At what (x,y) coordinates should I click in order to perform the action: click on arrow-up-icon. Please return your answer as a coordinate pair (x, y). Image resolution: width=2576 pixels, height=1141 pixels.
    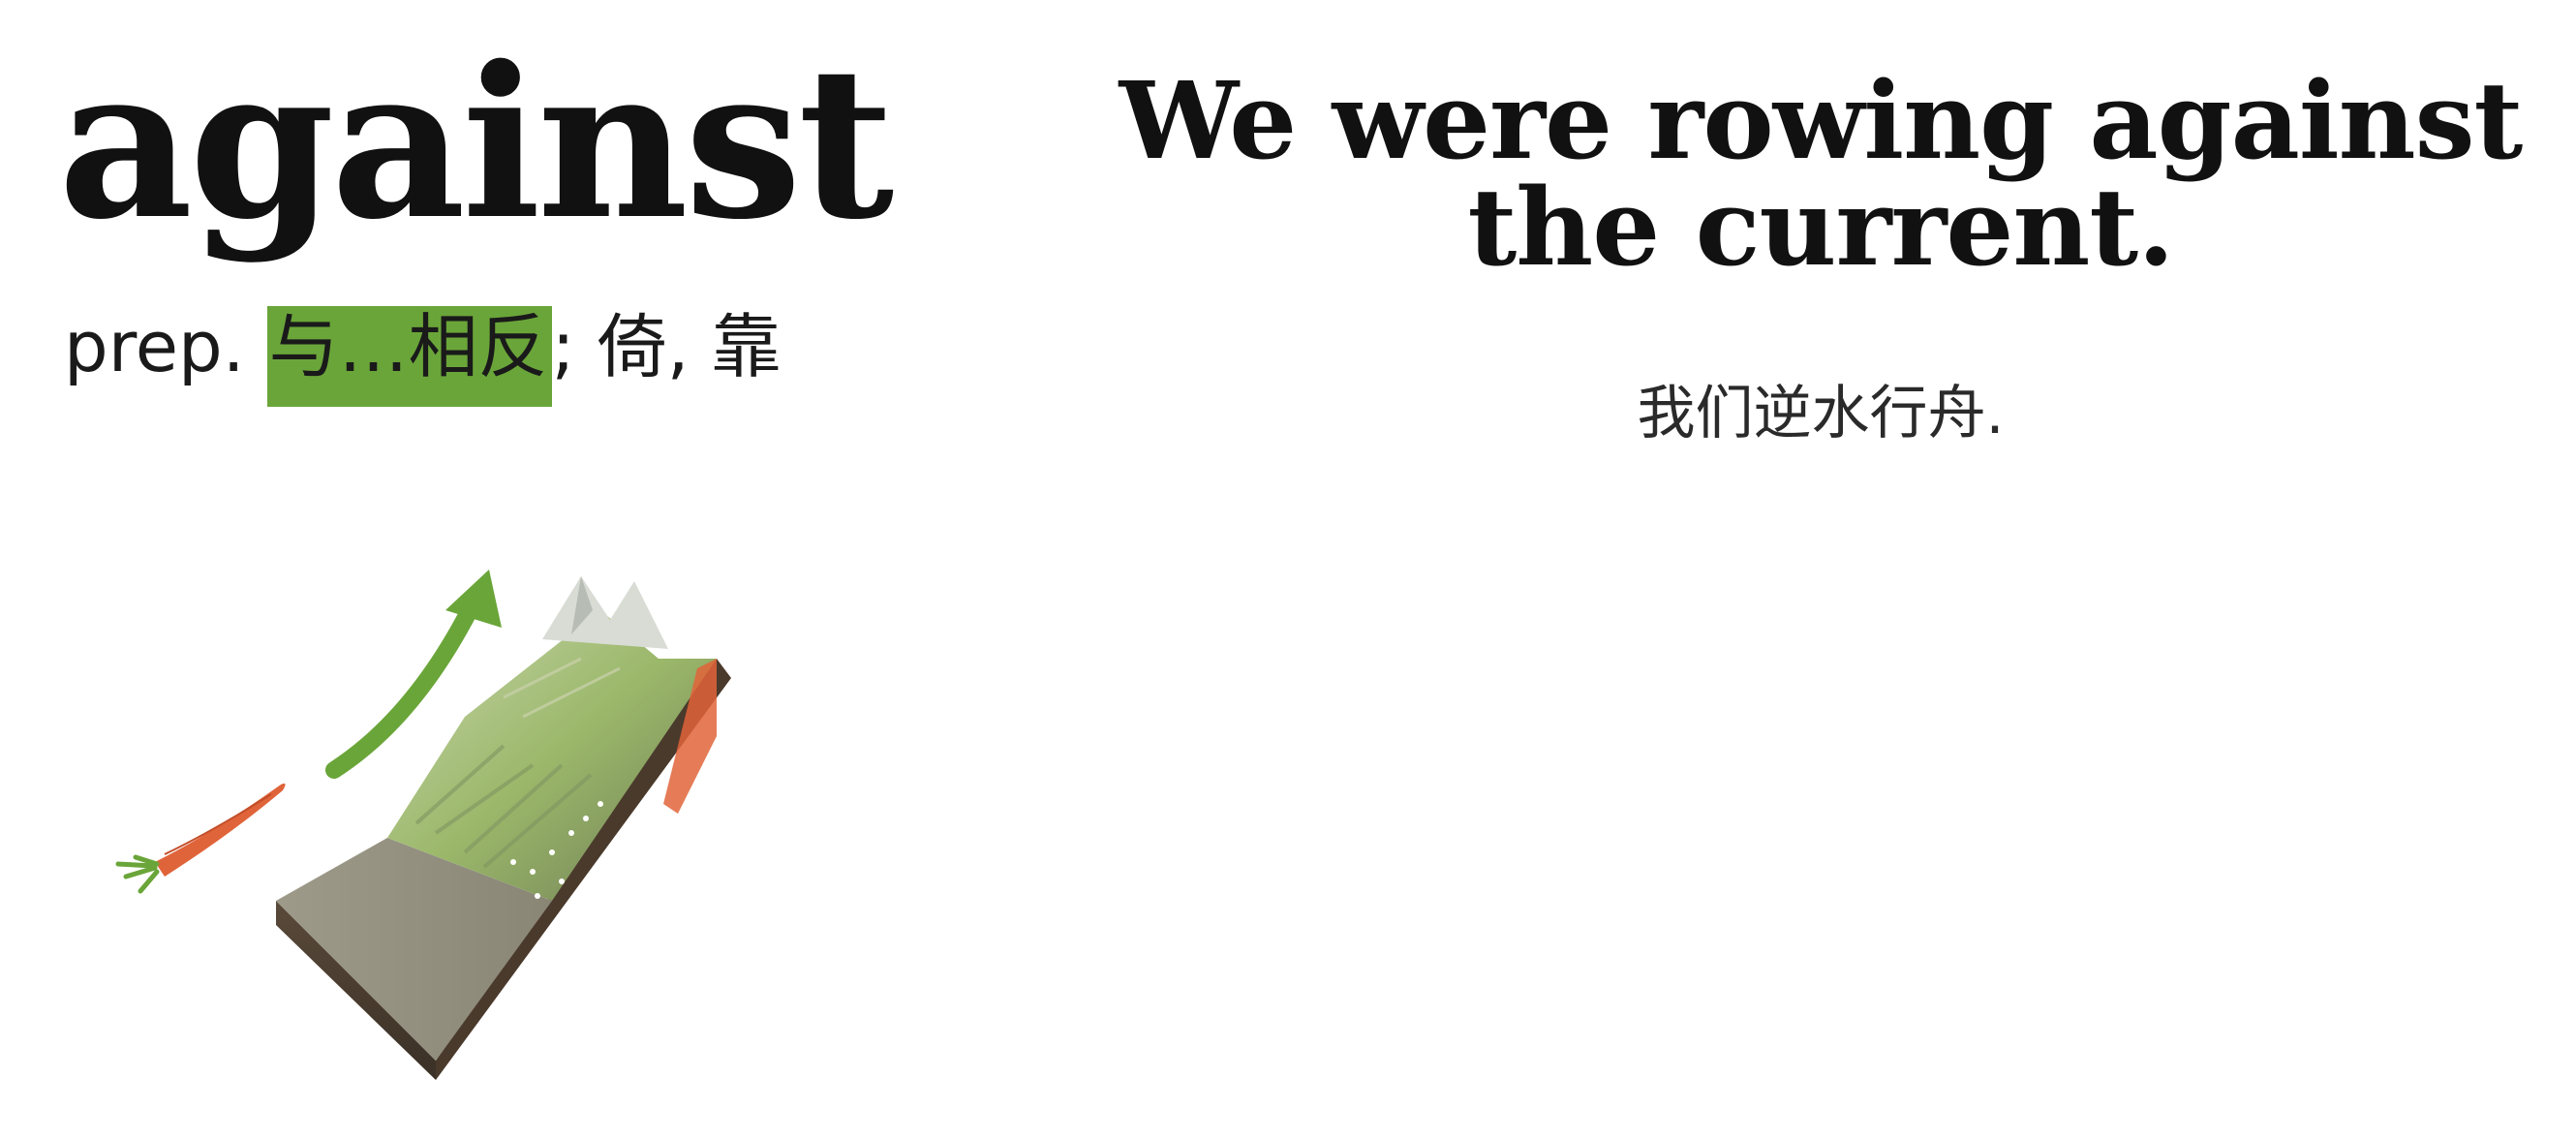
    Looking at the image, I should click on (413, 674).